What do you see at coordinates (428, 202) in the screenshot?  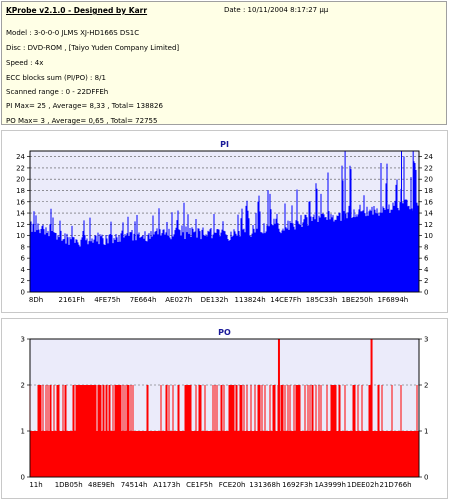 I see `y-tick-label-right: 16` at bounding box center [428, 202].